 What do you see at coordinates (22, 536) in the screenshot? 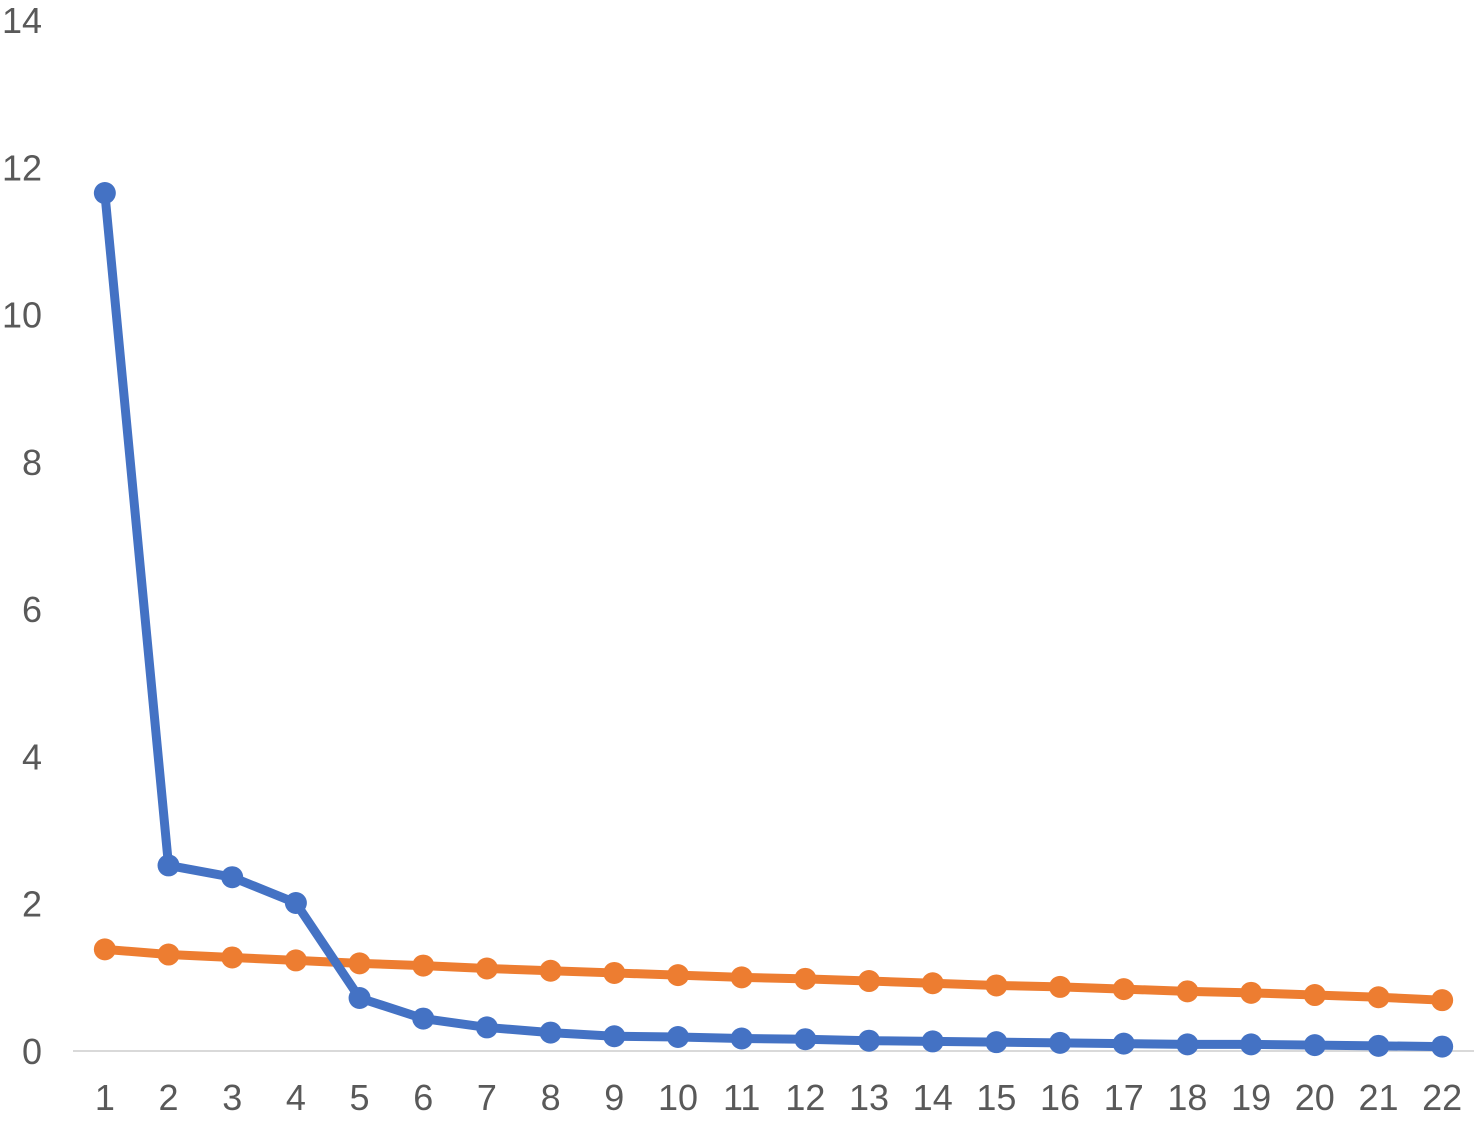
I see `y-axis-ticks: 0 2 4 6 8 10 12 14` at bounding box center [22, 536].